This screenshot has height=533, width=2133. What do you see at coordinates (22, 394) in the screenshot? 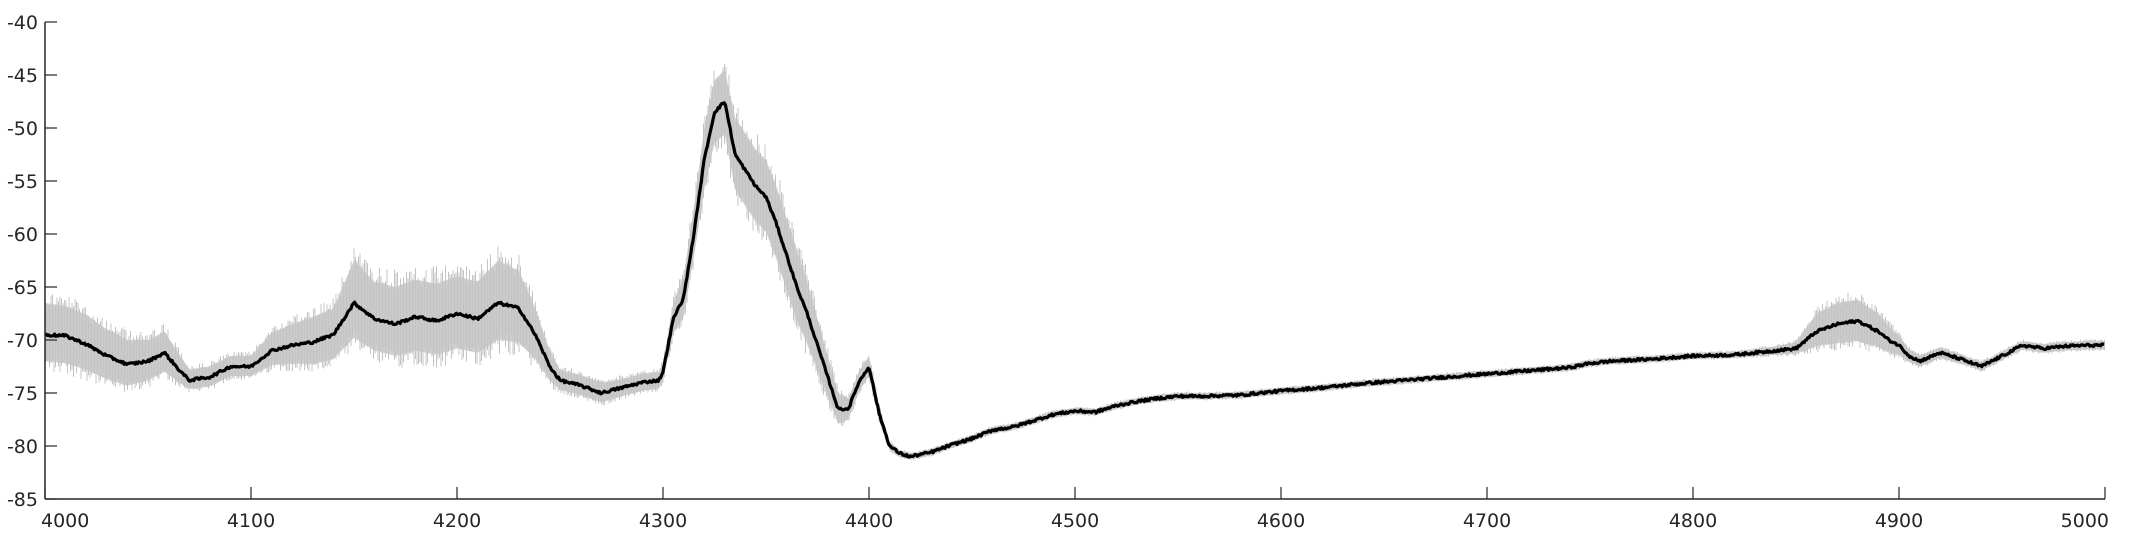
I see `y-tick-label: -75` at bounding box center [22, 394].